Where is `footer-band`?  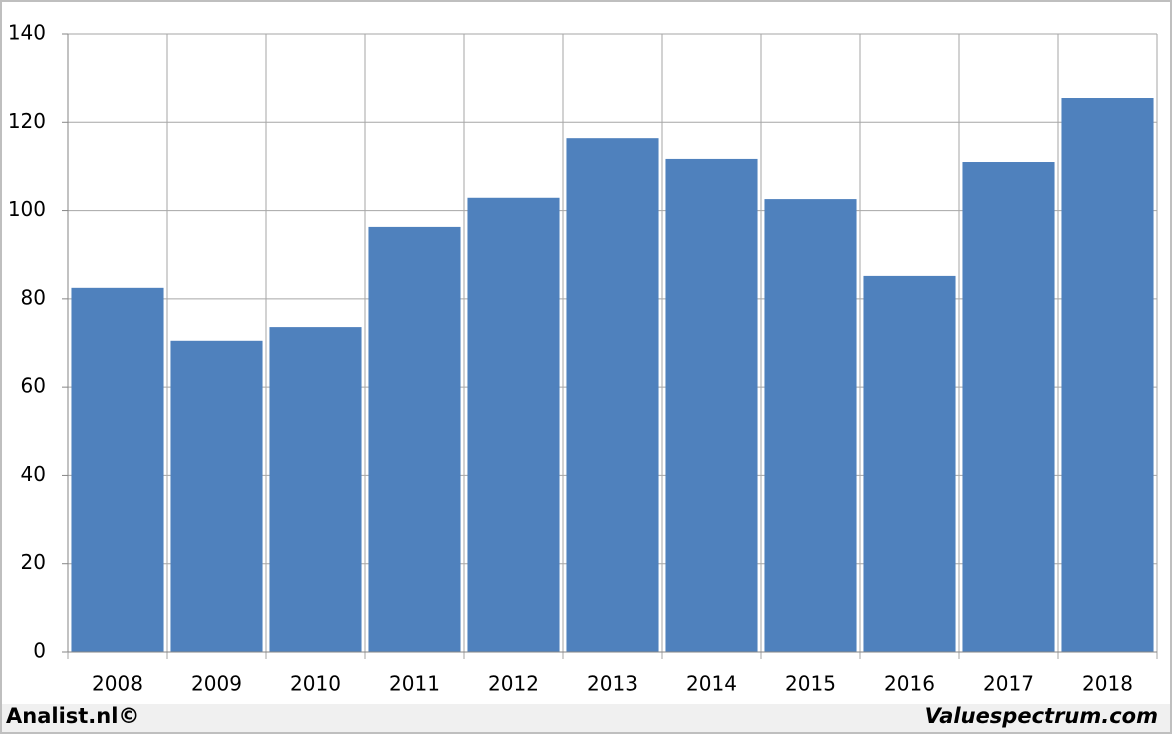 footer-band is located at coordinates (586, 718).